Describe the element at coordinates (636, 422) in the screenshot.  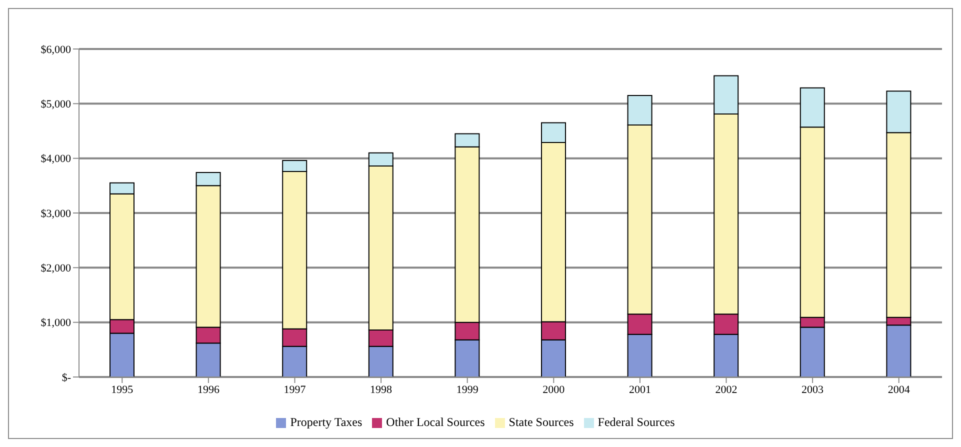
I see `legend-label: Federal Sources` at that location.